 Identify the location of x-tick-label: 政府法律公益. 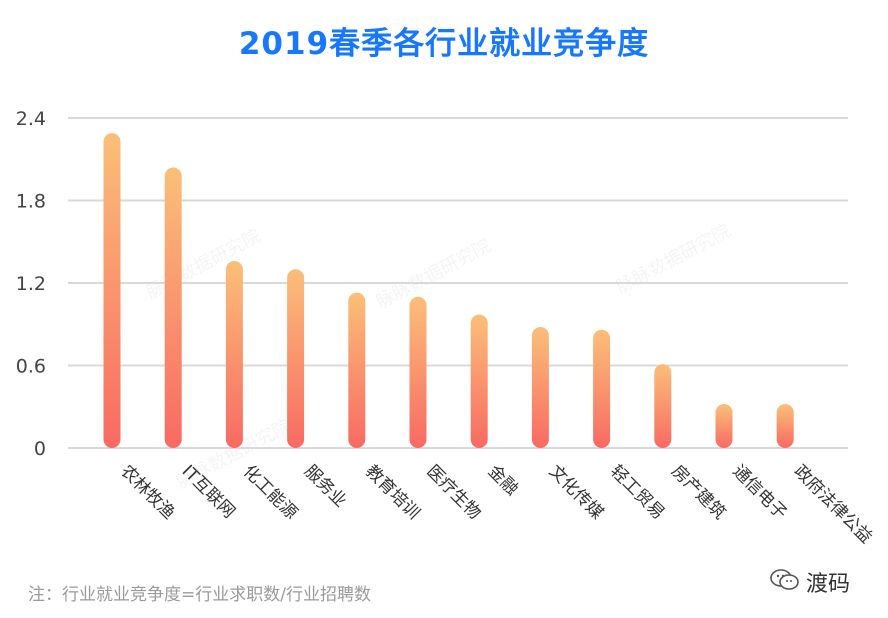
(833, 504).